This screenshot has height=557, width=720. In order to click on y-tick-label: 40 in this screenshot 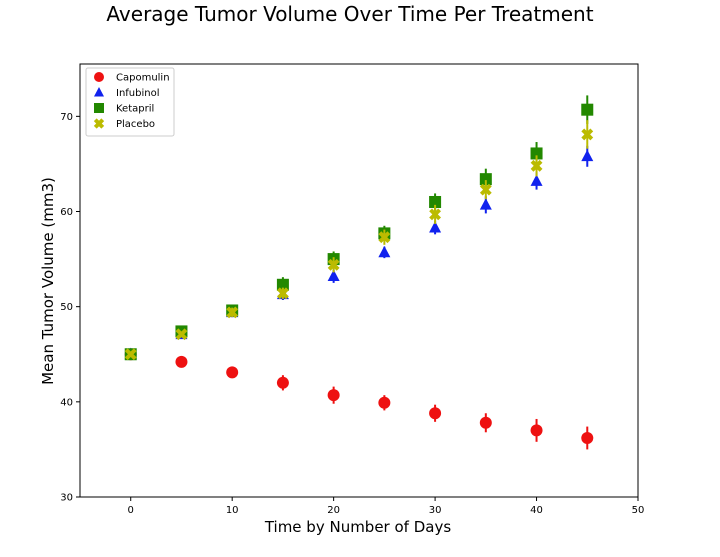, I will do `click(66, 402)`.